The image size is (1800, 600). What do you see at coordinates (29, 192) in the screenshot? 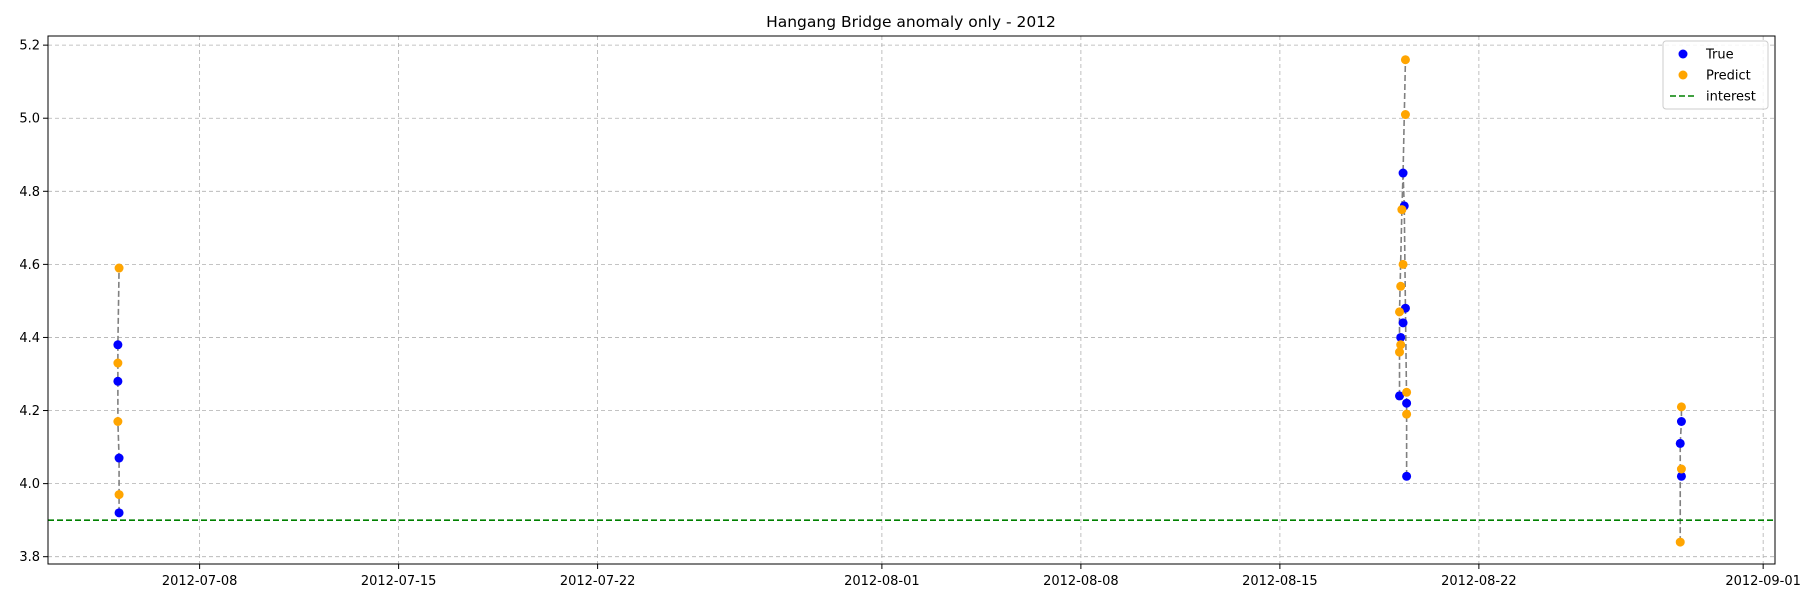
I see `y-tick-label: 4.8` at bounding box center [29, 192].